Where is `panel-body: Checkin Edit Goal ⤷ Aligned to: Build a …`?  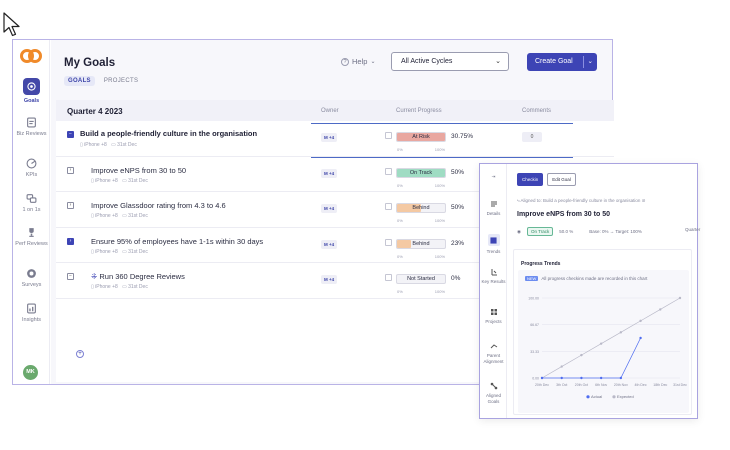
panel-body: Checkin Edit Goal ⤷ Aligned to: Build a … is located at coordinates (604, 291).